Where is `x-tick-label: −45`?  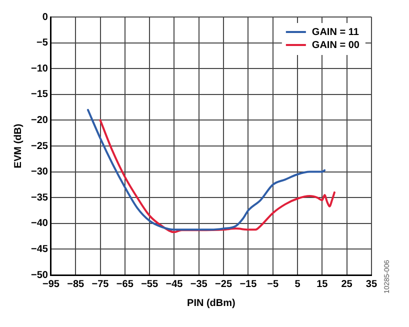
x-tick-label: −45 is located at coordinates (175, 284).